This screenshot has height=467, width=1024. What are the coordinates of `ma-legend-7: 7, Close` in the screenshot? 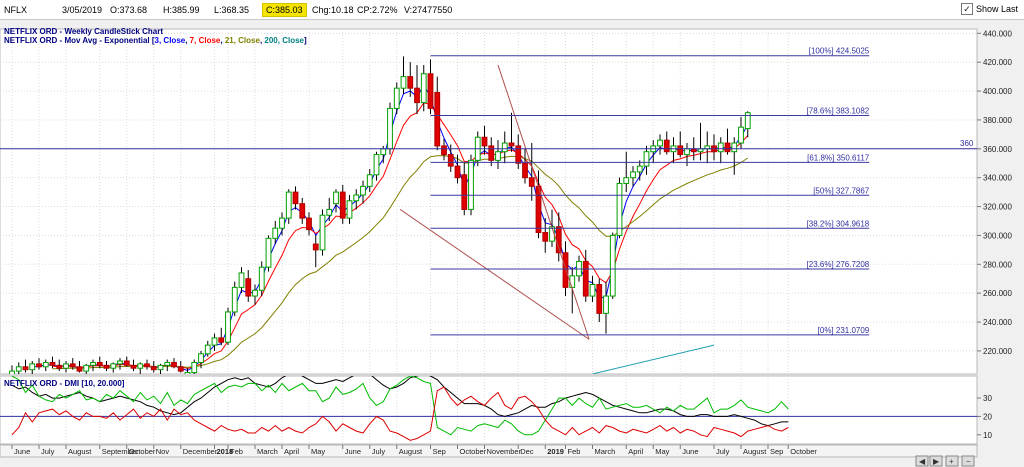 It's located at (205, 40).